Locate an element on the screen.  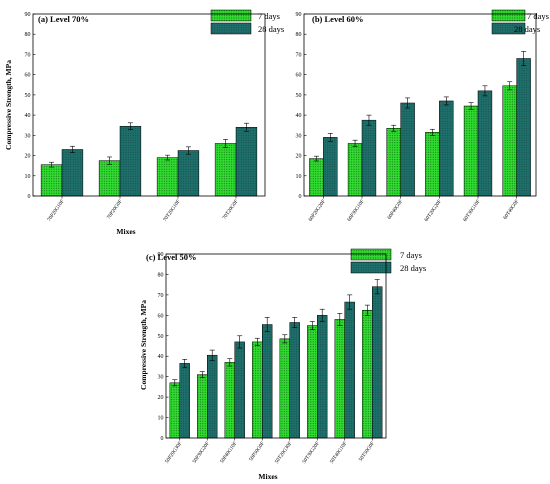
legend-label-28-days: 28 days is located at coordinates (271, 29).